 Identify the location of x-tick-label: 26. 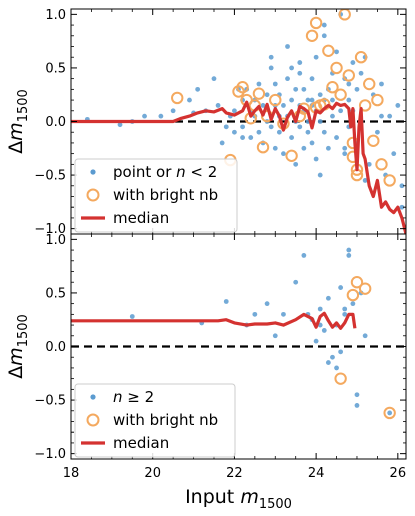
(398, 473).